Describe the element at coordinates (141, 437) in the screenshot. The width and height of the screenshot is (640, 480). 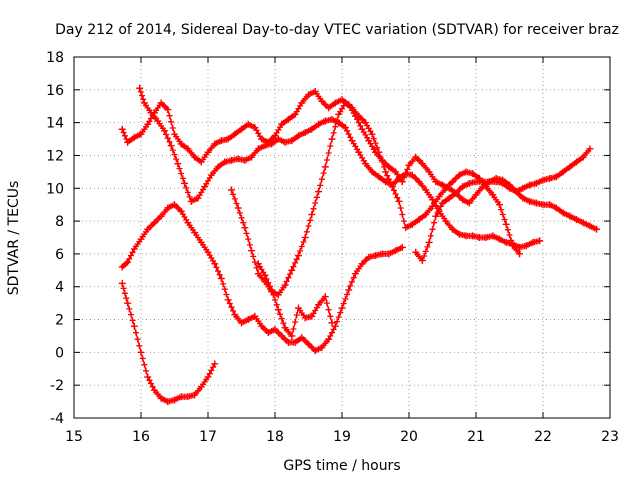
I see `x-tick-label: 16` at that location.